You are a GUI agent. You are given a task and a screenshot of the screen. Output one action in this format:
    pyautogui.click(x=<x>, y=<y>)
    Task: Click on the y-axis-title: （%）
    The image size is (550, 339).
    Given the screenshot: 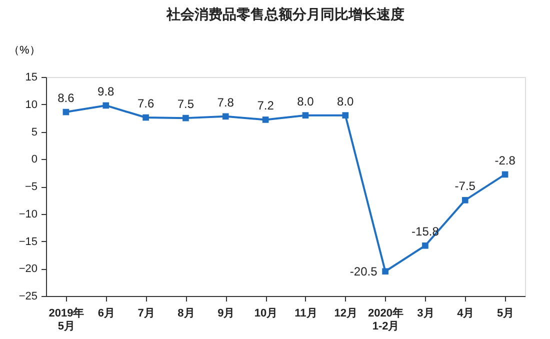 What is the action you would take?
    pyautogui.click(x=24, y=50)
    